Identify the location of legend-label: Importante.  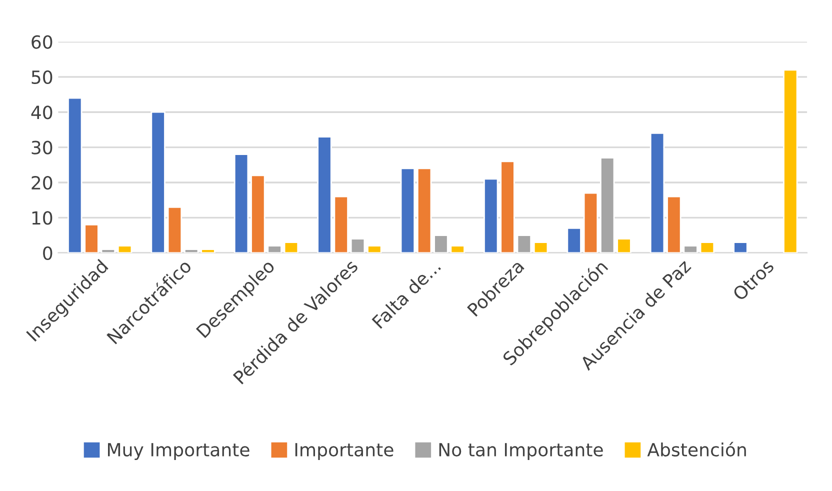
(344, 451).